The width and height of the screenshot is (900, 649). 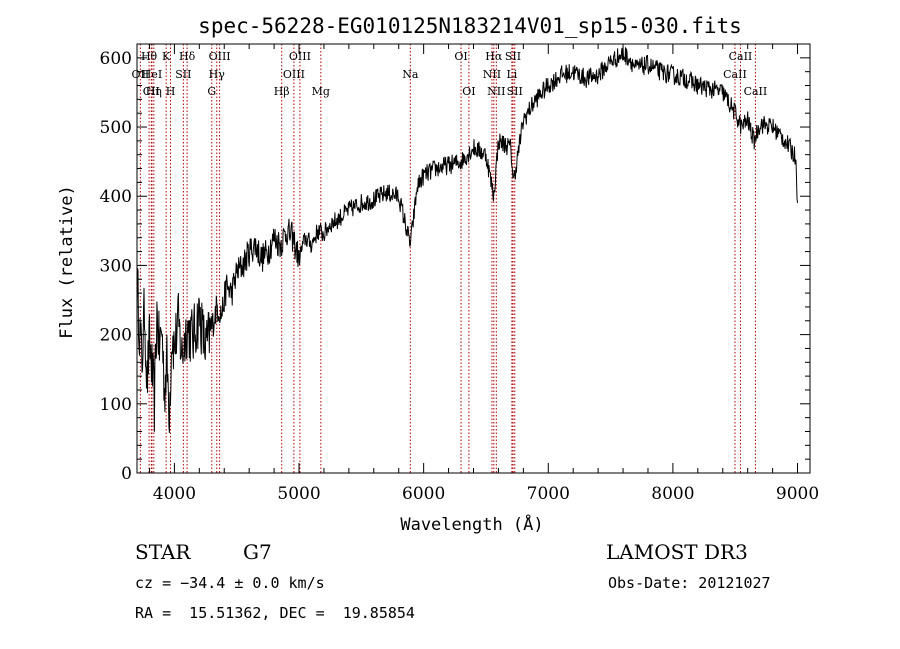 I want to click on line-label: Mg, so click(x=321, y=91).